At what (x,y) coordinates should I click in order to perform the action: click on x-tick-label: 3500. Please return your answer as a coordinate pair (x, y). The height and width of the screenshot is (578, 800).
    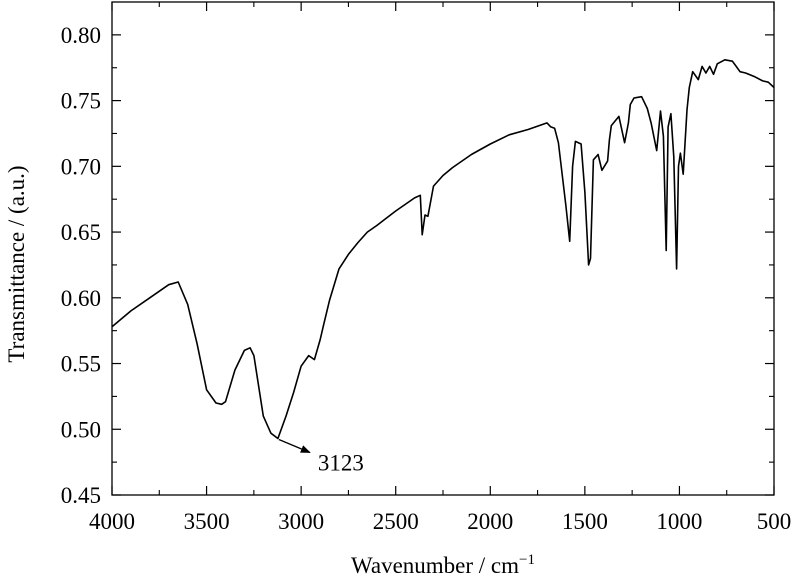
    Looking at the image, I should click on (207, 521).